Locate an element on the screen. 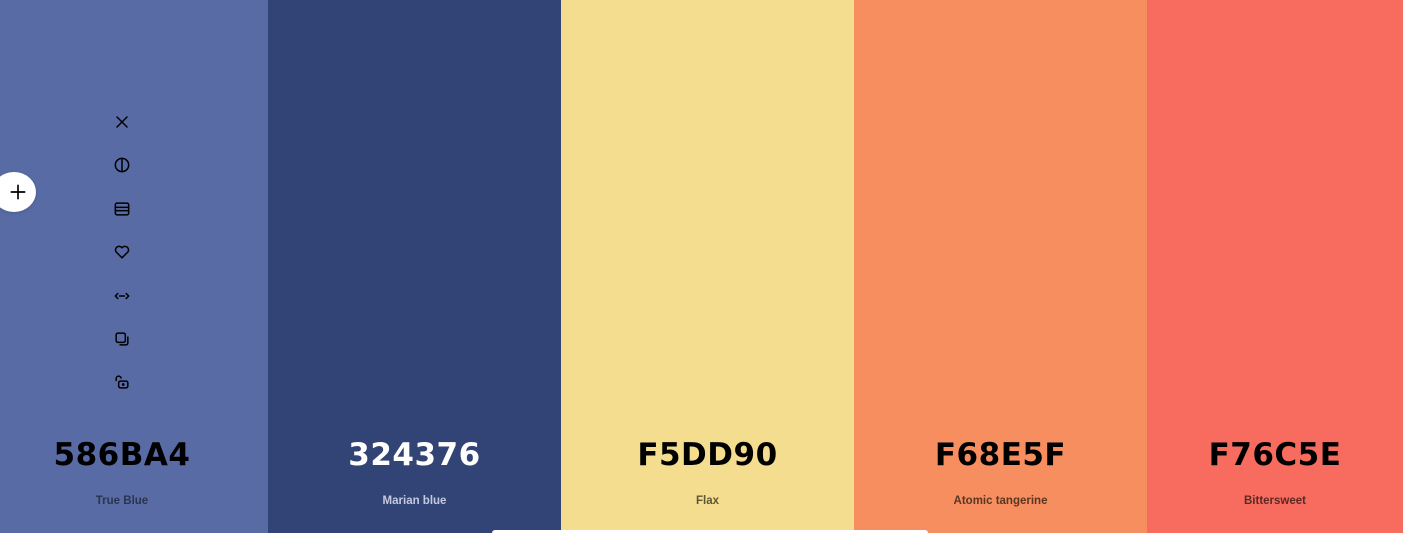 This screenshot has height=533, width=1403. color-name: True Blue is located at coordinates (122, 501).